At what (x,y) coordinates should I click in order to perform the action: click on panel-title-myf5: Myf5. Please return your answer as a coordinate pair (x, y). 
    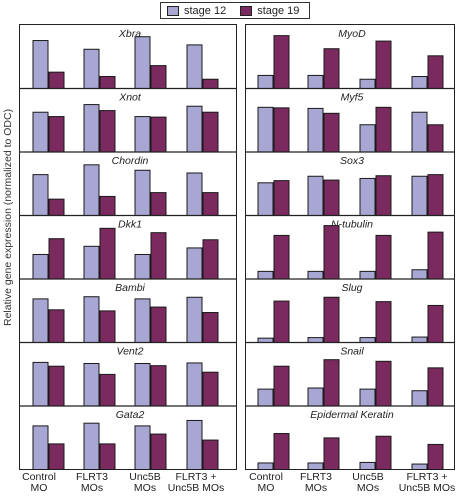
    Looking at the image, I should click on (352, 98).